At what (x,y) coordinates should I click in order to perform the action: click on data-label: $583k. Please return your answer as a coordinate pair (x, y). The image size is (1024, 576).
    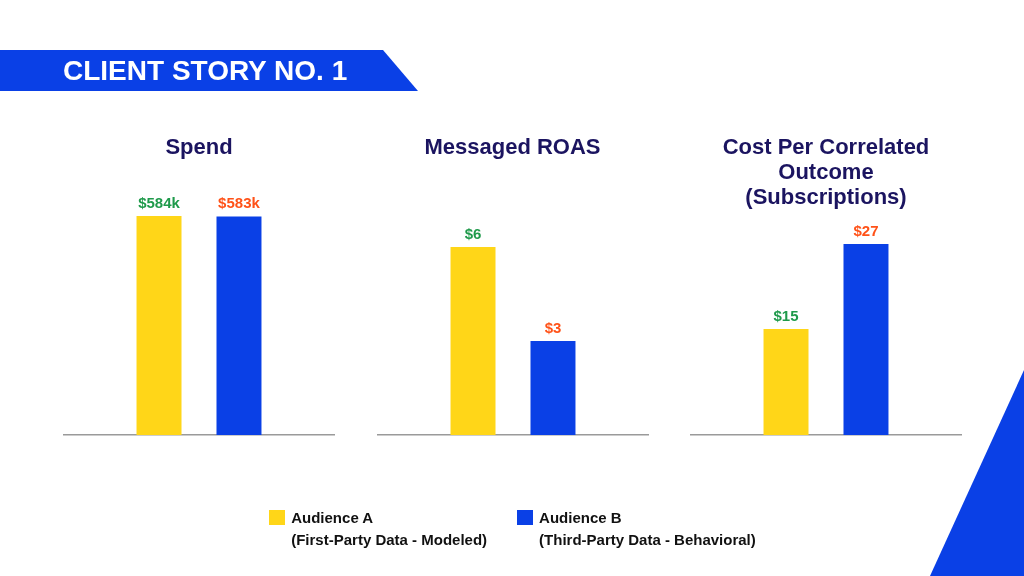
    Looking at the image, I should click on (239, 203).